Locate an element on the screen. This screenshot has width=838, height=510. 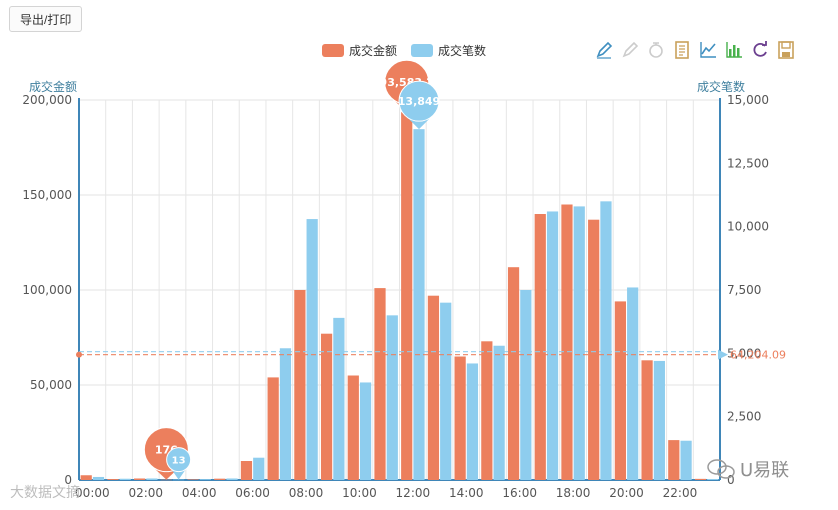
restore-icon is located at coordinates (760, 50).